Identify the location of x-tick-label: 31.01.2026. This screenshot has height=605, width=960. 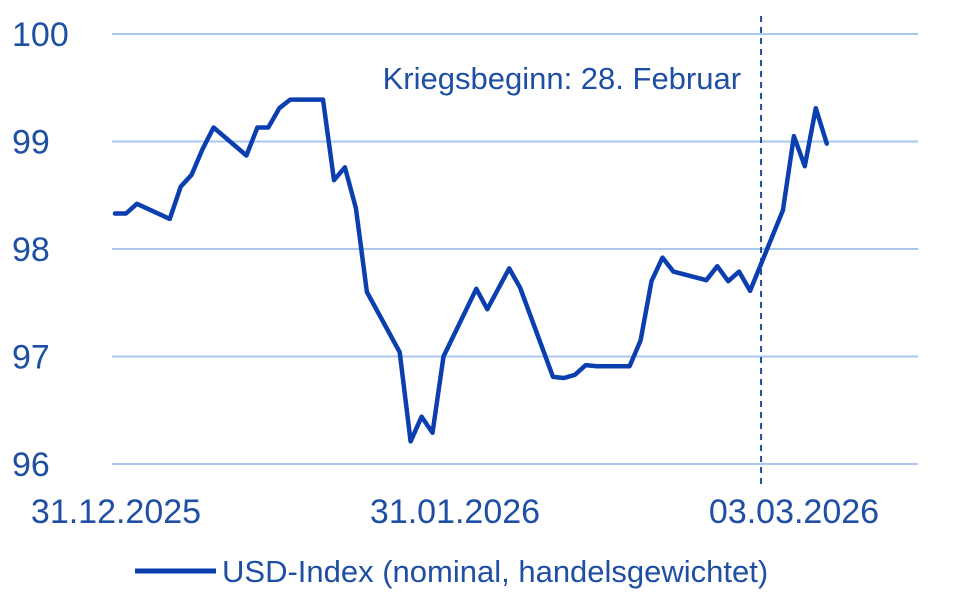
(455, 512).